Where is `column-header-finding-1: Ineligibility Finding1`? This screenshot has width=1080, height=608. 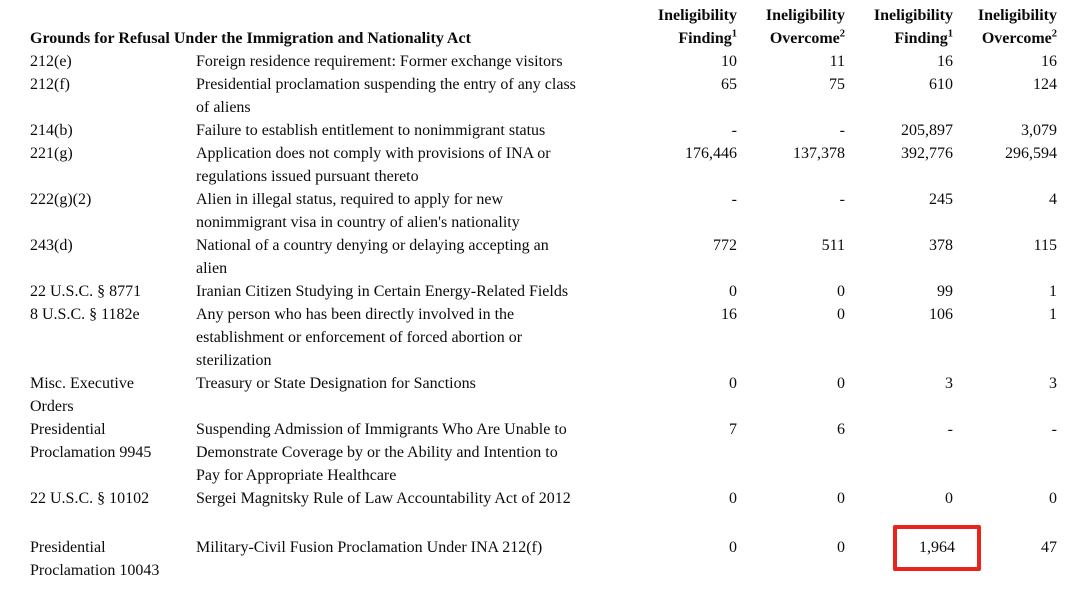
column-header-finding-1: Ineligibility Finding1 is located at coordinates (683, 27).